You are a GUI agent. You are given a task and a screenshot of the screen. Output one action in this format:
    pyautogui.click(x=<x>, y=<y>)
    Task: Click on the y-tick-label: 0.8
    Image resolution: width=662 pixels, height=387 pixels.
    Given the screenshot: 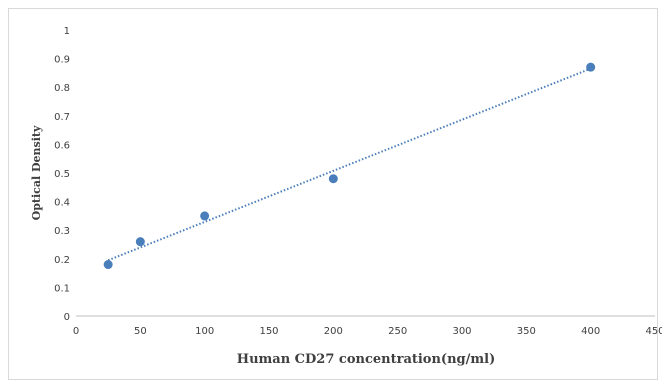 What is the action you would take?
    pyautogui.click(x=62, y=88)
    